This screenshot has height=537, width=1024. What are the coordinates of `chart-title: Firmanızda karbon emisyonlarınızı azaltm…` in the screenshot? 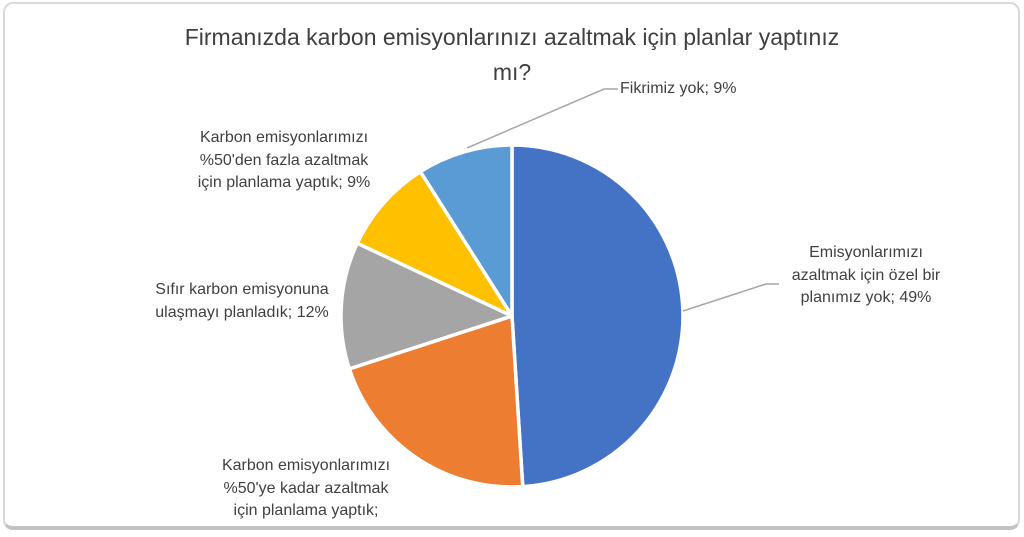 It's located at (512, 54).